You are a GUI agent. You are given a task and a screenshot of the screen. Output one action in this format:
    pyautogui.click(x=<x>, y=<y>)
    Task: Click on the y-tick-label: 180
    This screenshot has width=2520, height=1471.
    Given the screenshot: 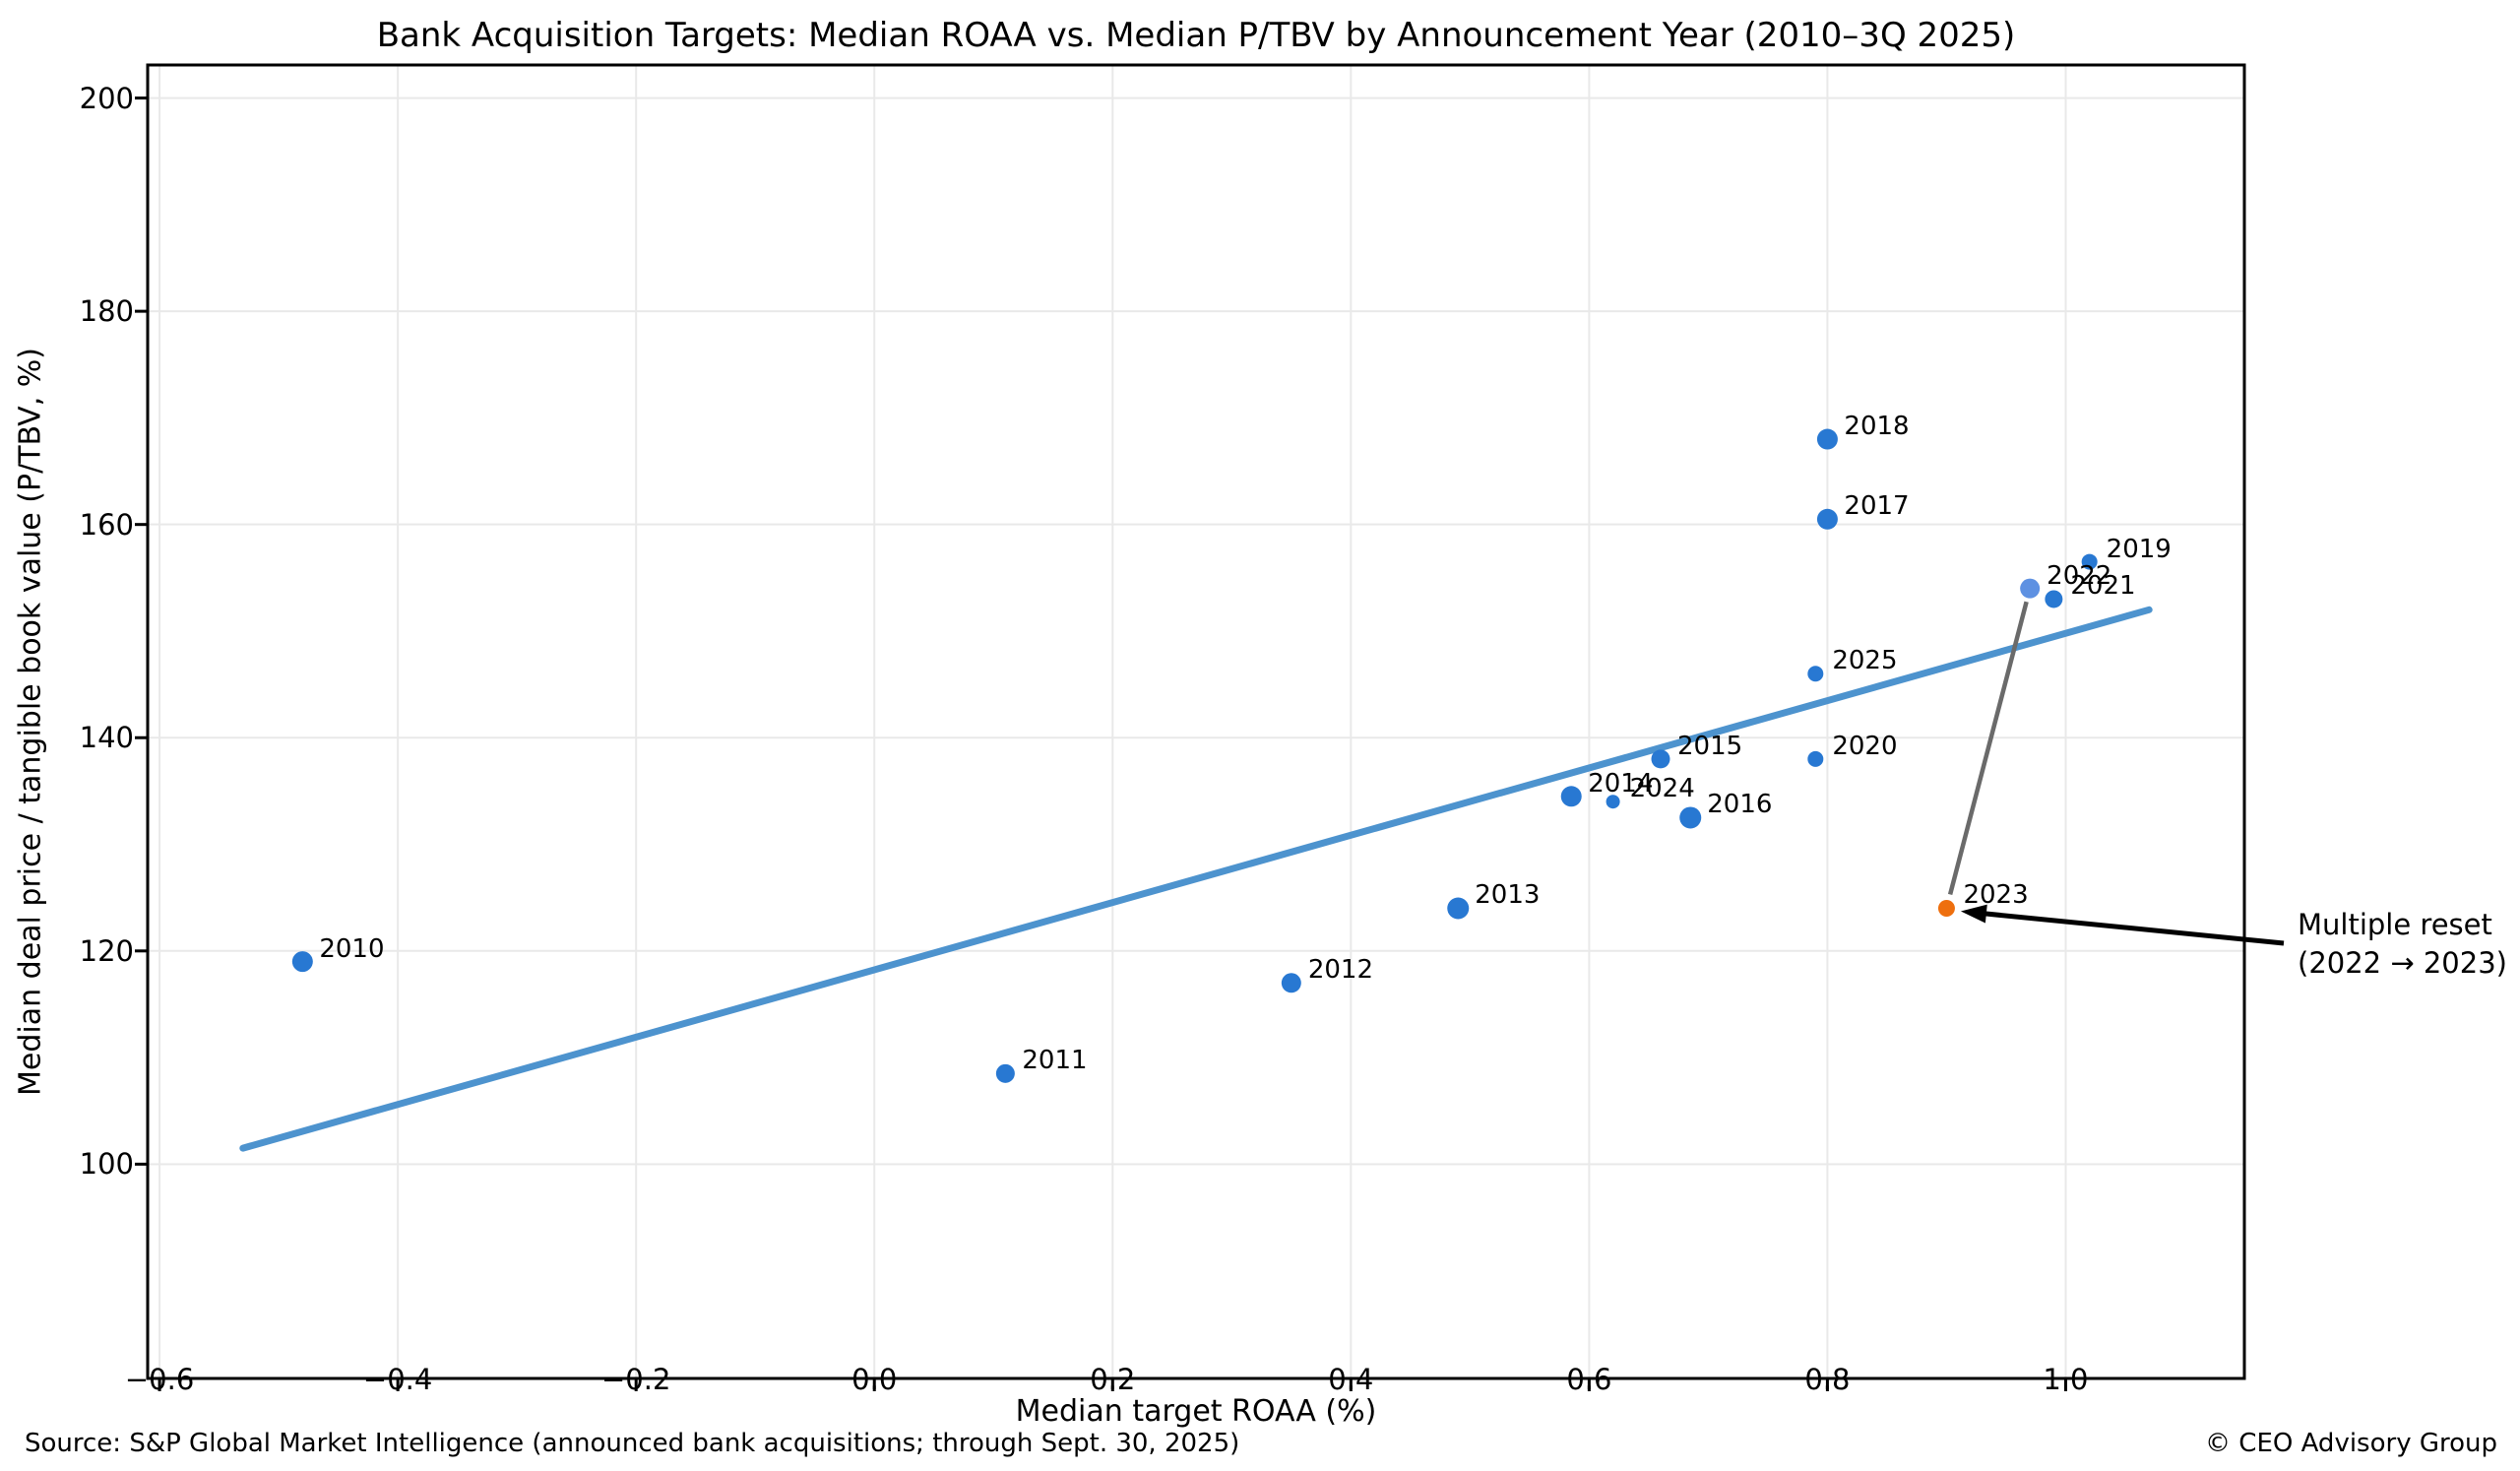 What is the action you would take?
    pyautogui.click(x=106, y=311)
    